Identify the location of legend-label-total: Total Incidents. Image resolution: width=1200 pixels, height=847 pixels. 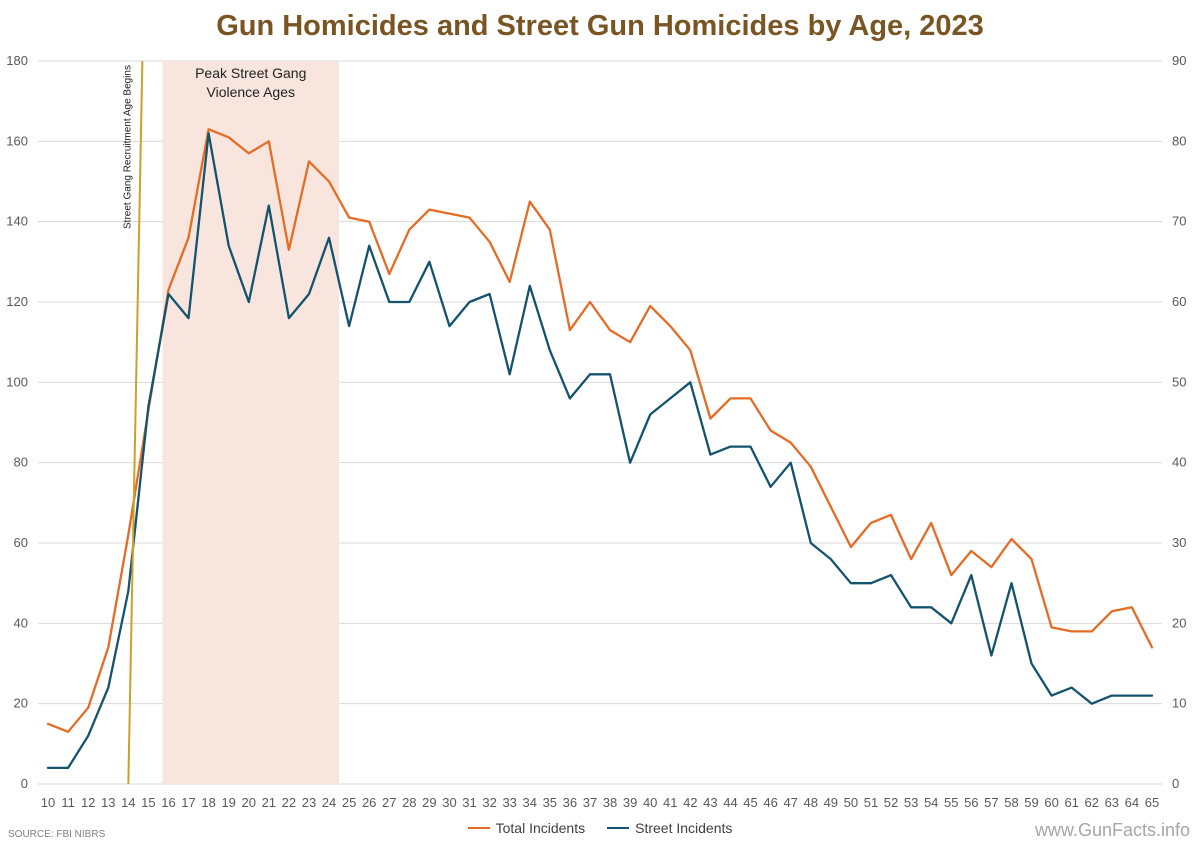
(540, 828).